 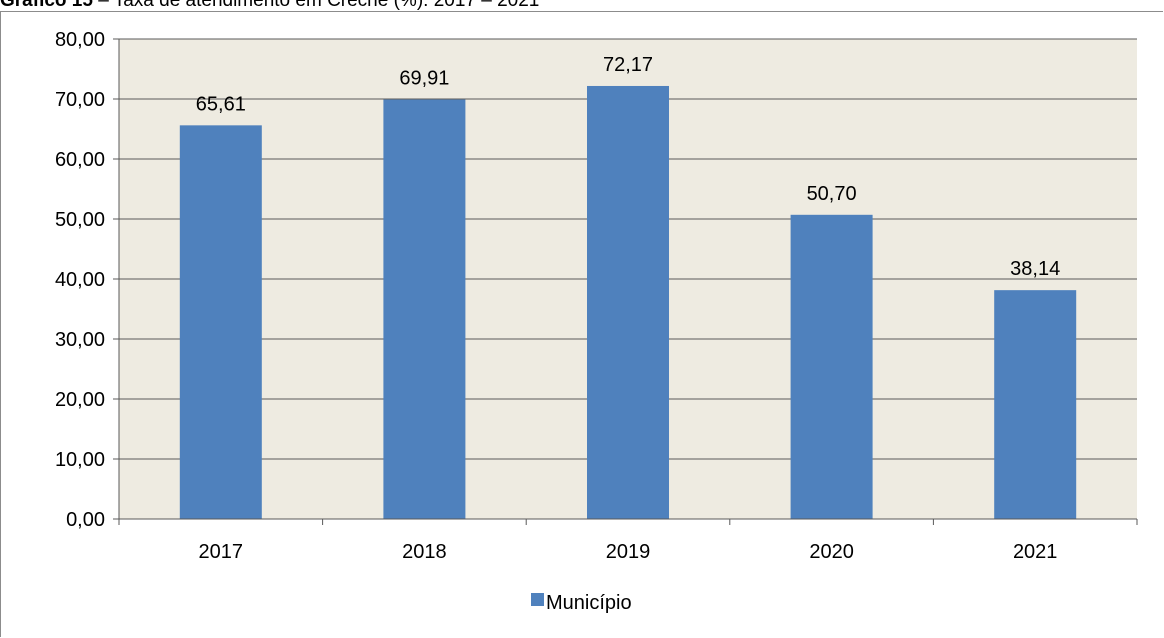 I want to click on x-tick-label-2017: 2017, so click(x=221, y=552).